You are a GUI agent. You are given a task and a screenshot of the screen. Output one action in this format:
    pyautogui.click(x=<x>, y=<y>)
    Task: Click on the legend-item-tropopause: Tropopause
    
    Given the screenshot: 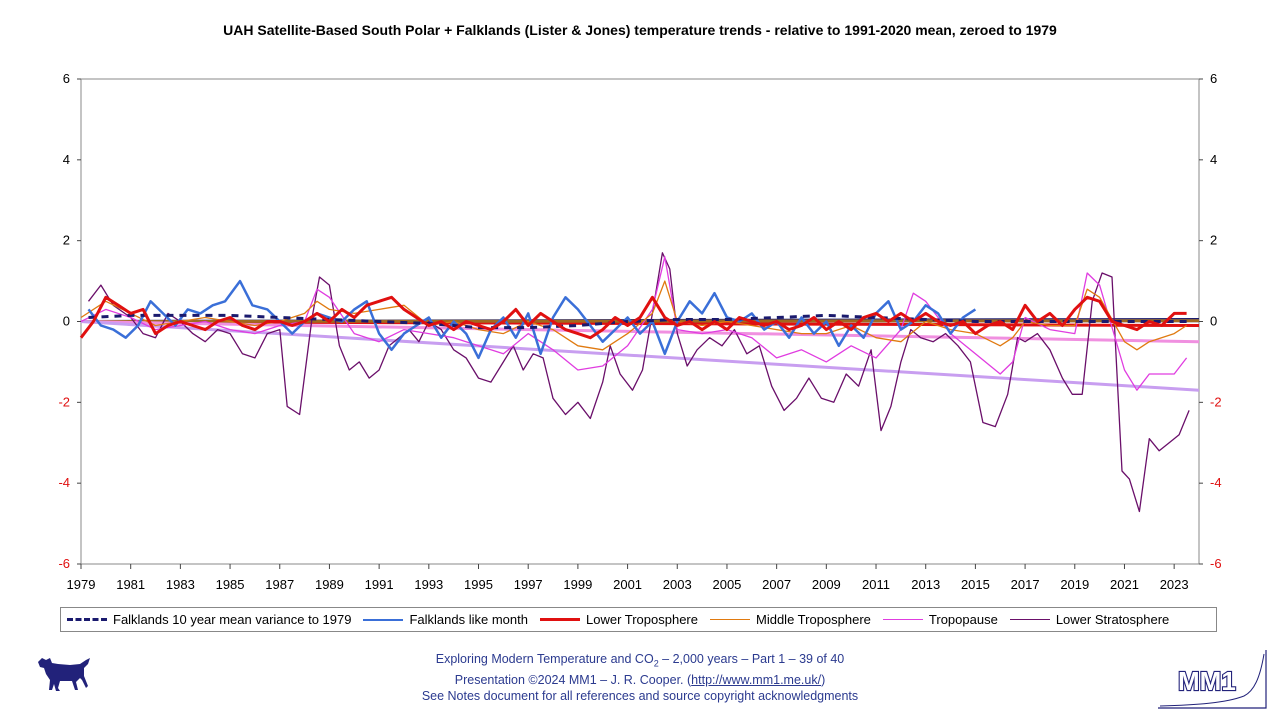 What is the action you would take?
    pyautogui.click(x=940, y=619)
    